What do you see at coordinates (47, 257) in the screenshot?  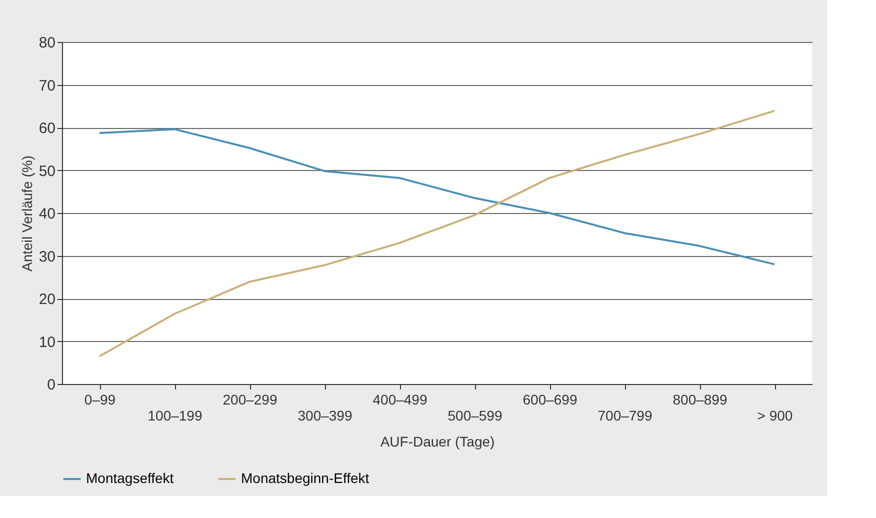 I see `y-tick-label: 30` at bounding box center [47, 257].